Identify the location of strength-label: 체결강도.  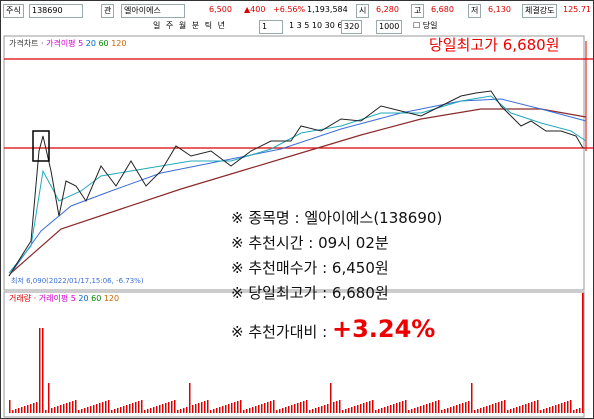
(540, 11).